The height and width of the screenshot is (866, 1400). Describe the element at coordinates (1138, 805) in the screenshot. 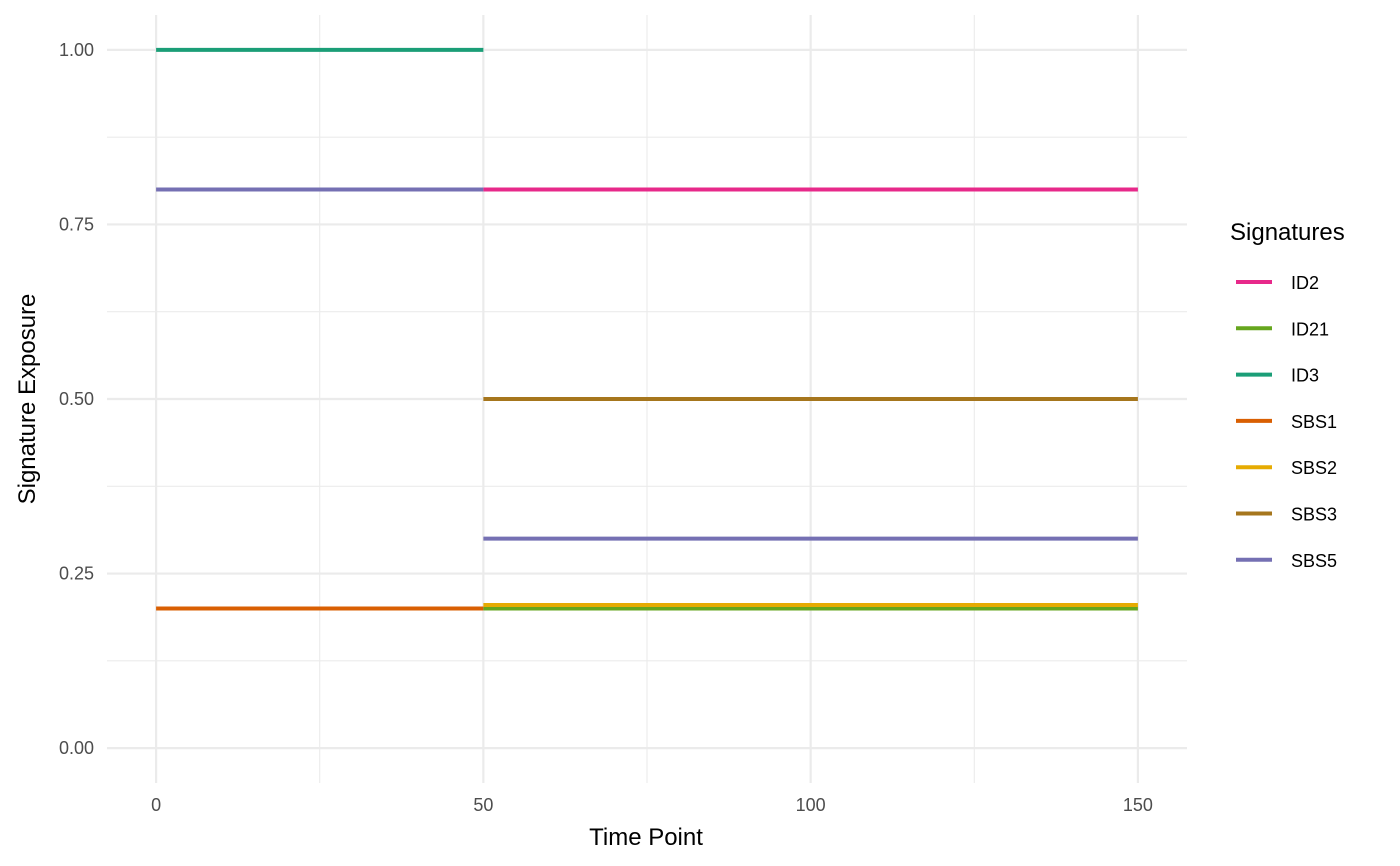

I see `x-tick-label: 150` at that location.